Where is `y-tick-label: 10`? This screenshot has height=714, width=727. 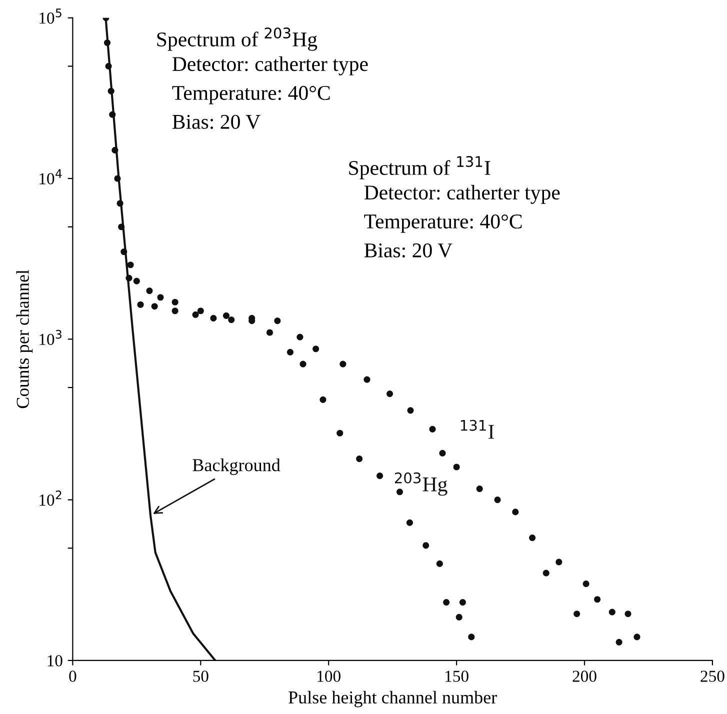
y-tick-label: 10 is located at coordinates (55, 660).